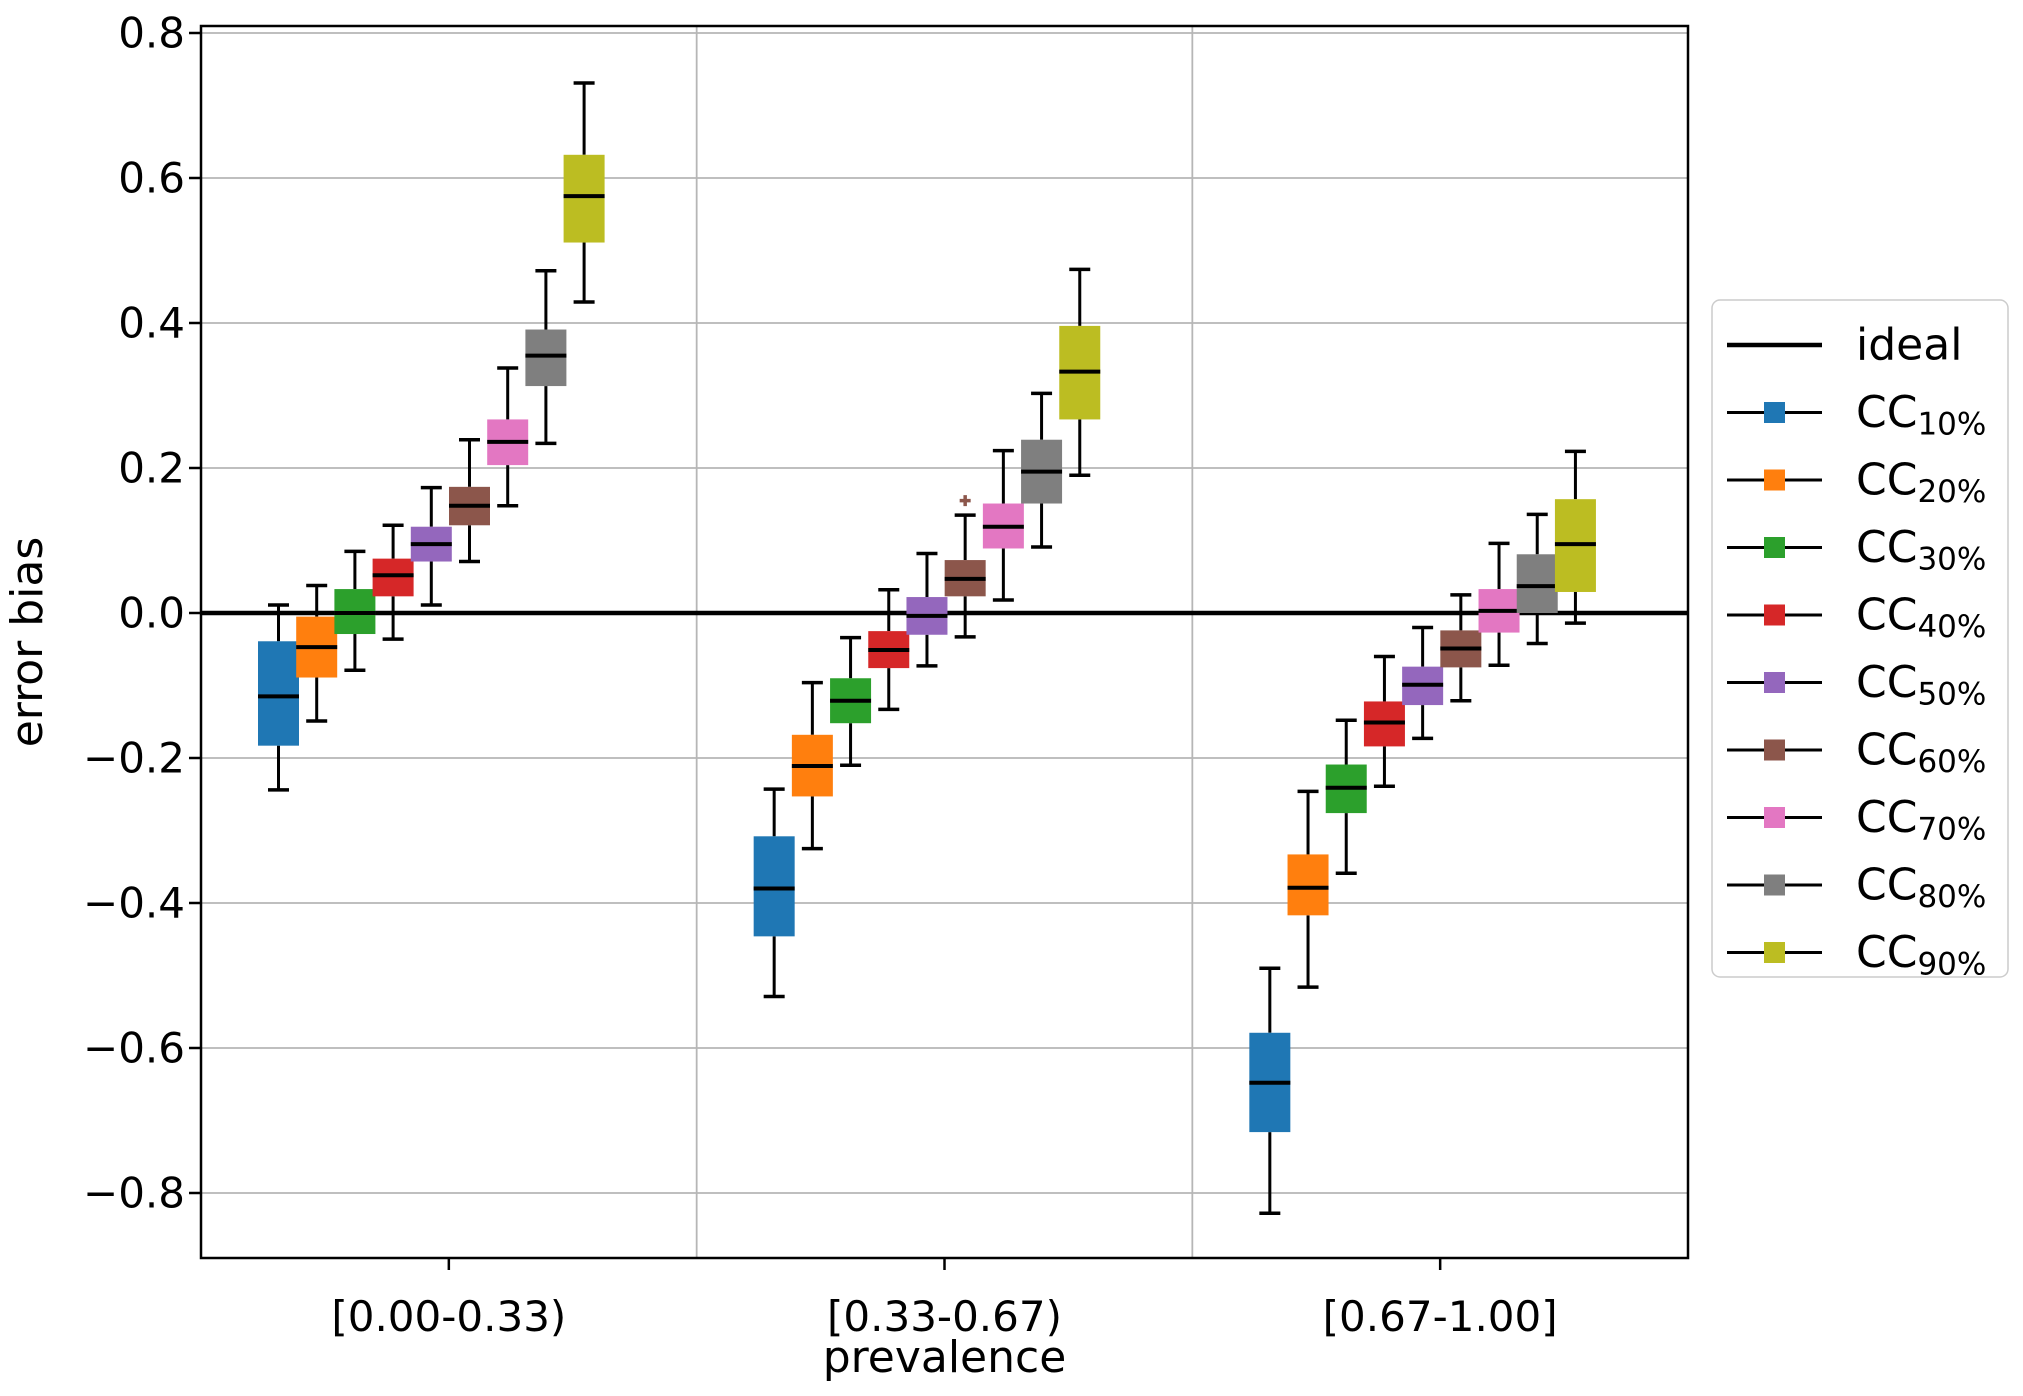 This screenshot has width=2023, height=1396. What do you see at coordinates (1774, 412) in the screenshot?
I see `legend-swatch-CC10%` at bounding box center [1774, 412].